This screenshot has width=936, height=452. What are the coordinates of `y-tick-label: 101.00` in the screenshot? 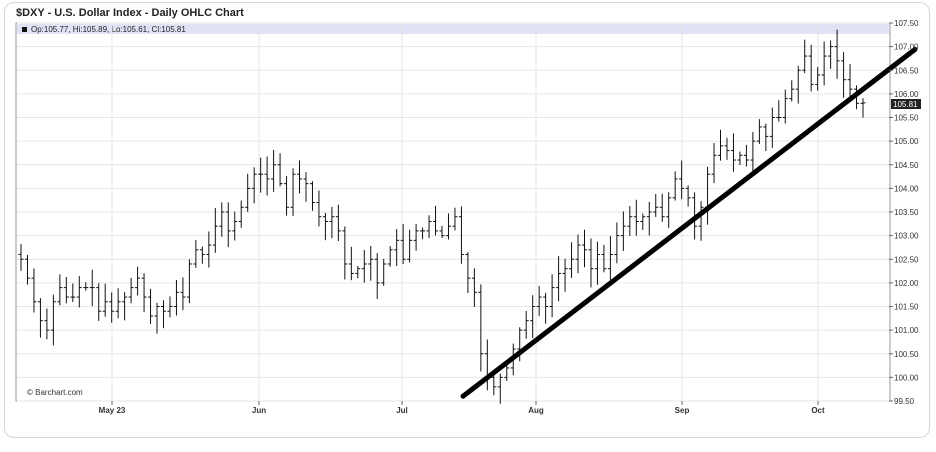 It's located at (906, 330).